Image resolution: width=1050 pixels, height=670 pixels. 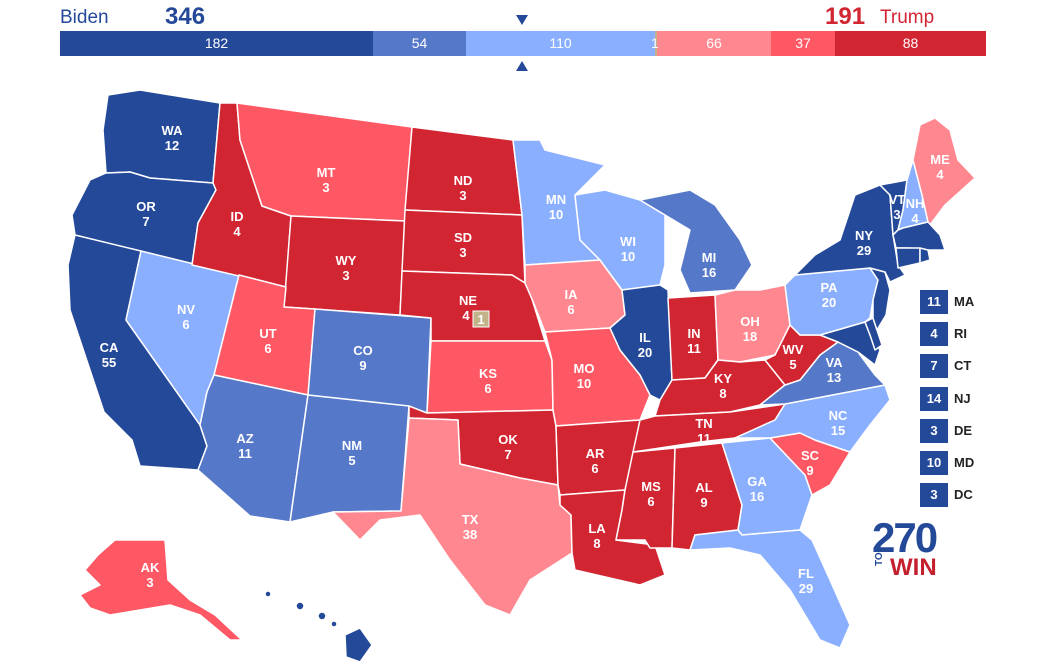 What do you see at coordinates (806, 588) in the screenshot?
I see `state-ev-fl: 29` at bounding box center [806, 588].